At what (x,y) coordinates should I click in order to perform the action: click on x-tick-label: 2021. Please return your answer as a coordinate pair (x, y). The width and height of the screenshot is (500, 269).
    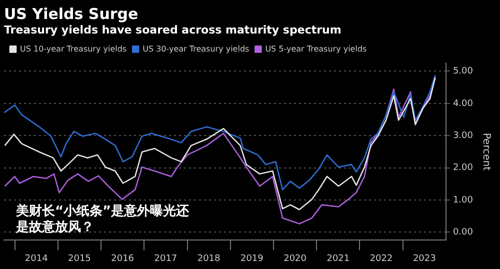
    Looking at the image, I should click on (338, 259).